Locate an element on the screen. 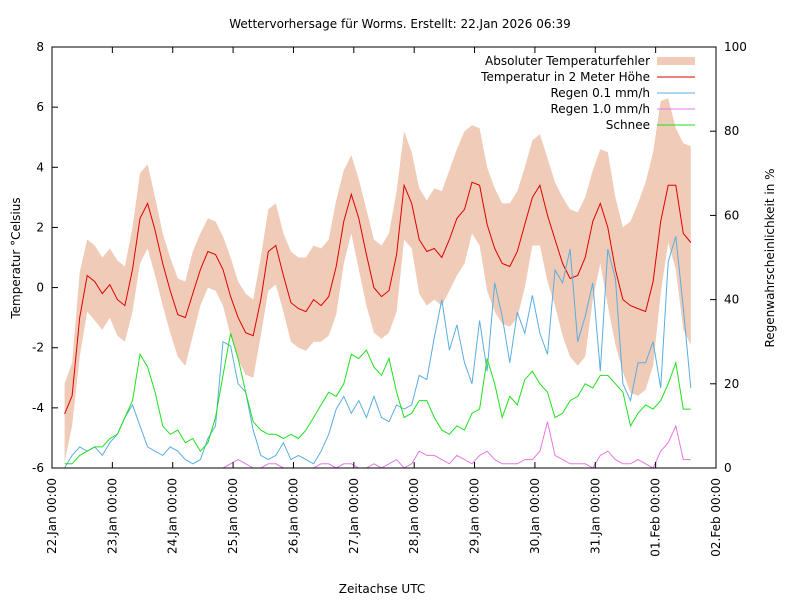  y-tick-label: 8 is located at coordinates (40, 47).